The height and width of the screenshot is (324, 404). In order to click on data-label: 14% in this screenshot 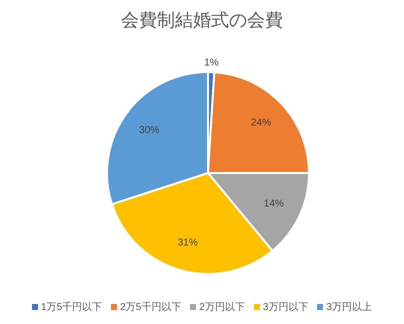, I will do `click(274, 204)`.